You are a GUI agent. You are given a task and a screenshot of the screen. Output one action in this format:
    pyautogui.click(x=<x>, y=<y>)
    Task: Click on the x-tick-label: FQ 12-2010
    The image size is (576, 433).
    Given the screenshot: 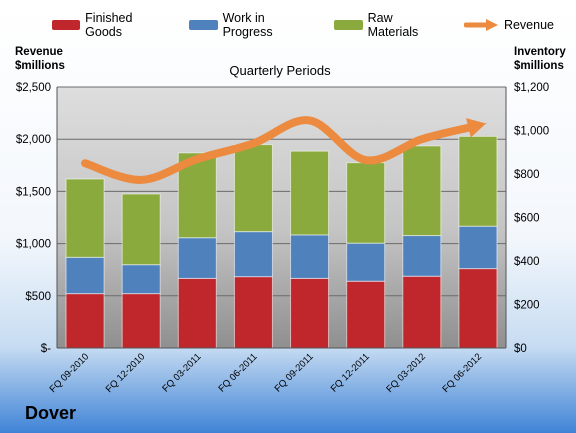 What is the action you would take?
    pyautogui.click(x=126, y=373)
    